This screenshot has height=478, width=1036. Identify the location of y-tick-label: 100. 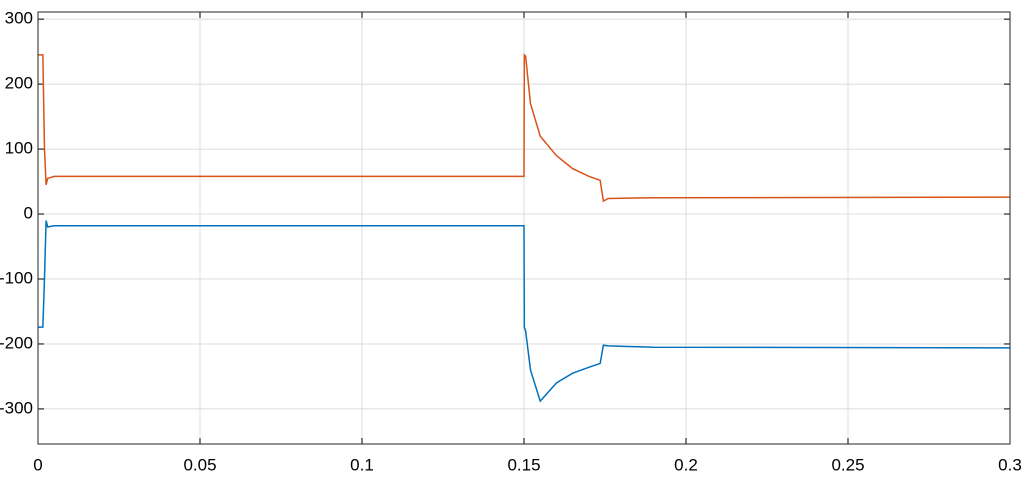
(19, 148).